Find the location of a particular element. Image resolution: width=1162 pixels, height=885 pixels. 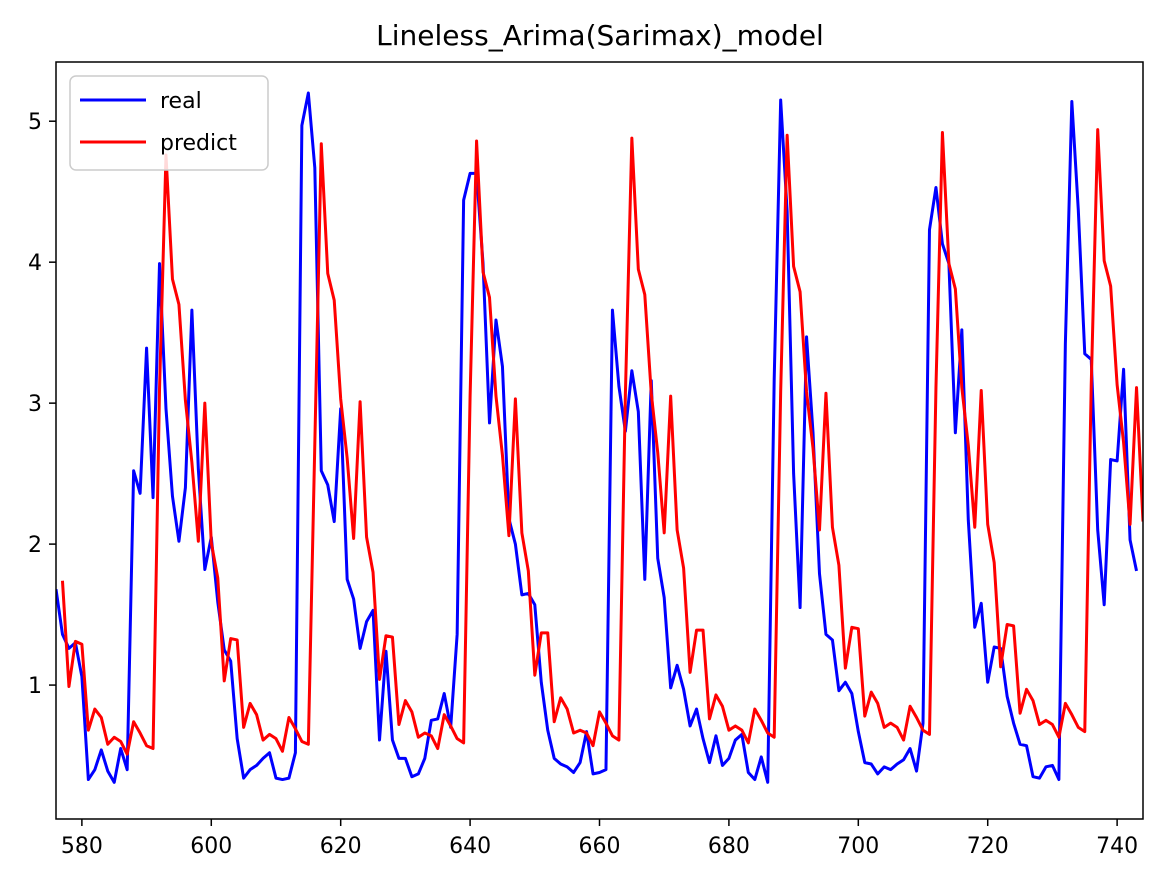

legend-label-predict: predict is located at coordinates (198, 143).